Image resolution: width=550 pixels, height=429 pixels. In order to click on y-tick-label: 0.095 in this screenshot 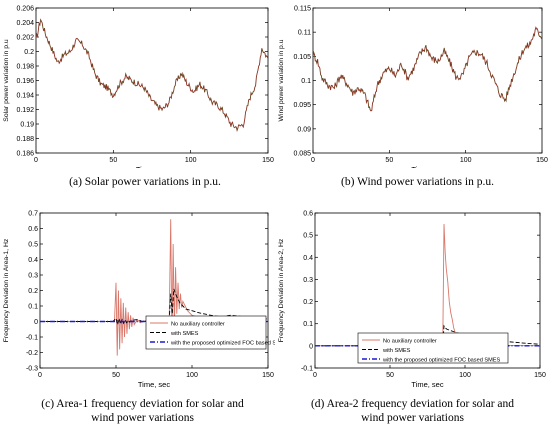, I will do `click(302, 105)`.